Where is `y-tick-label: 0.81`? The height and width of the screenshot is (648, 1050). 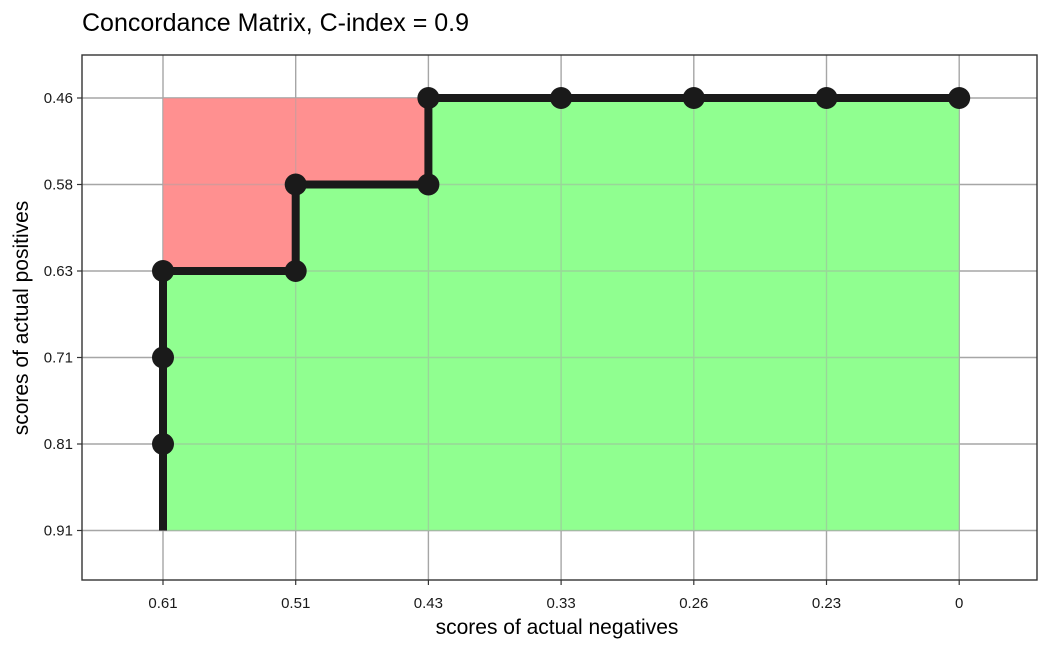
y-tick-label: 0.81 is located at coordinates (58, 444).